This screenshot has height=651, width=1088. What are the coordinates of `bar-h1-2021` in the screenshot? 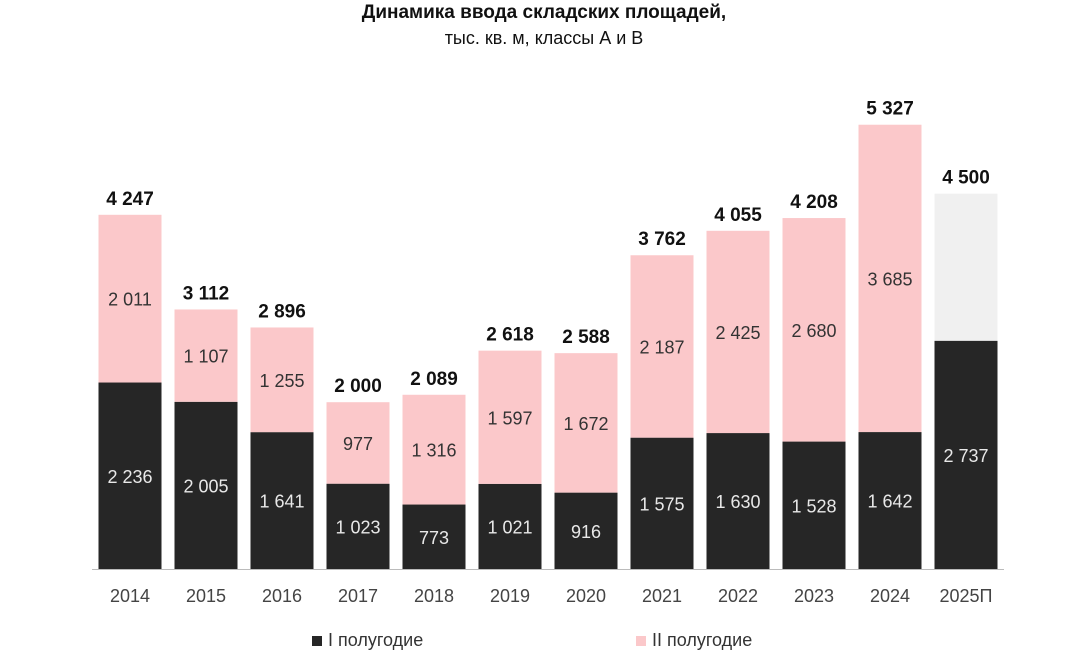 It's located at (662, 503).